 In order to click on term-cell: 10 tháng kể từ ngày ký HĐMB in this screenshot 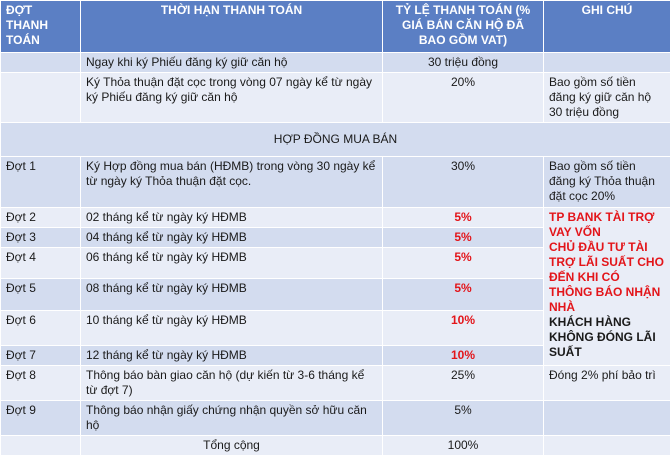, I will do `click(231, 328)`.